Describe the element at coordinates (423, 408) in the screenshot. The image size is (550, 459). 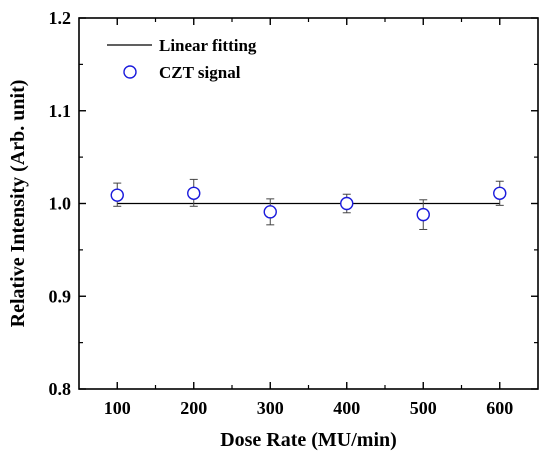
I see `x-tick-label-500: 500` at that location.